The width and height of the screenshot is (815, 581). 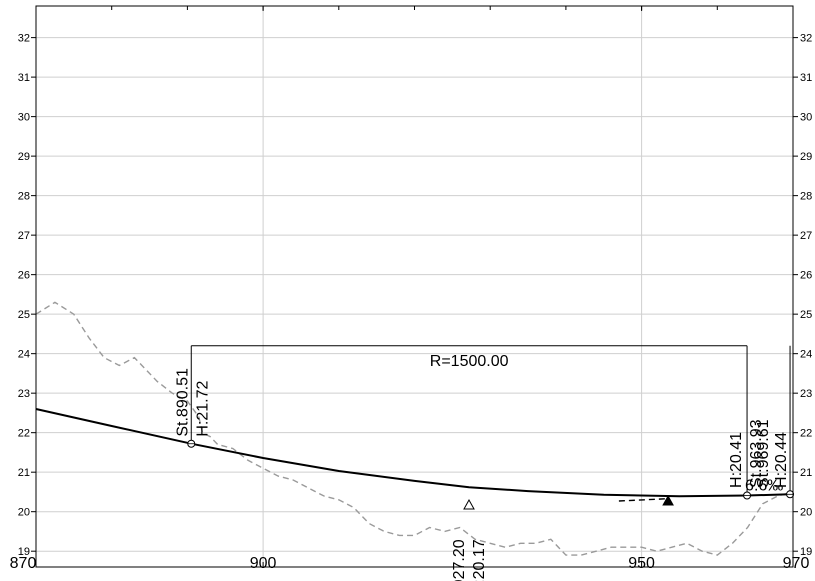 I want to click on y-tick-label-right: 25, so click(x=806, y=315).